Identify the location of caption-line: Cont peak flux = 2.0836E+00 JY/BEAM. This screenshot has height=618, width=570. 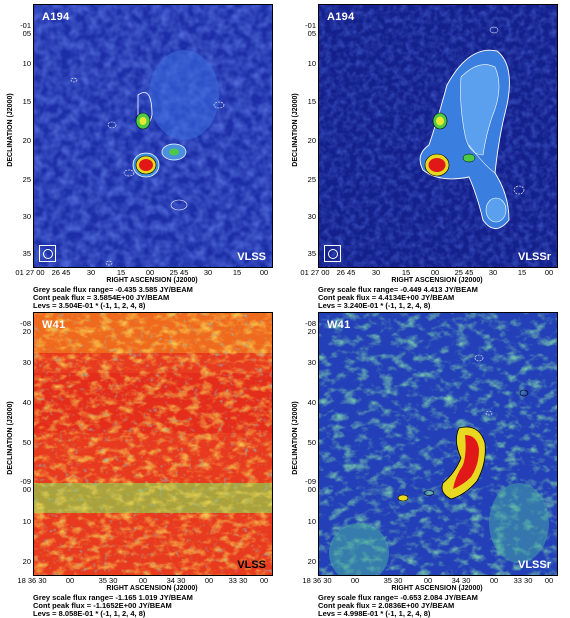
(386, 605).